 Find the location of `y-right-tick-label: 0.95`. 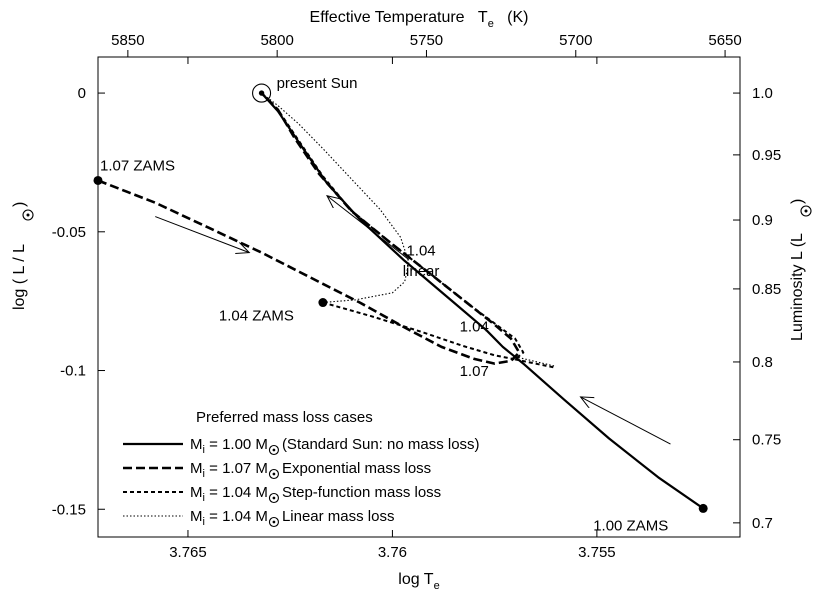

y-right-tick-label: 0.95 is located at coordinates (766, 155).